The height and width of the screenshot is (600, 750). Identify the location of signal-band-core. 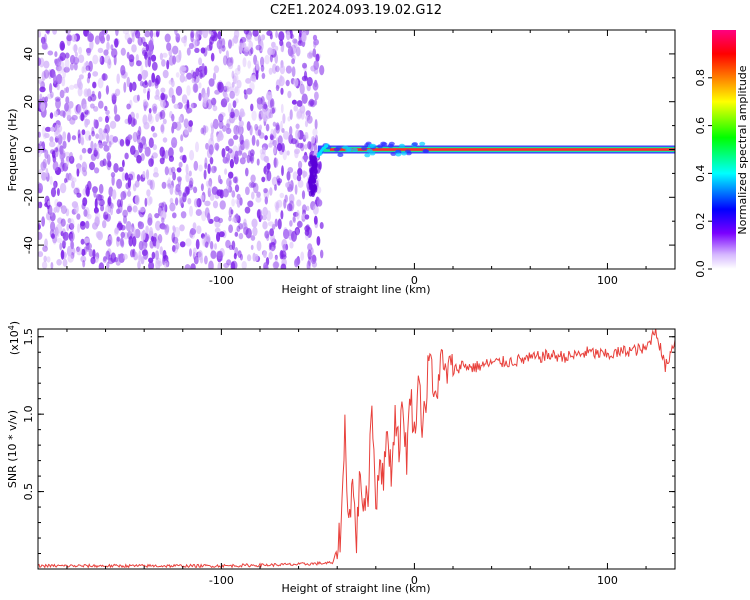
(502, 149).